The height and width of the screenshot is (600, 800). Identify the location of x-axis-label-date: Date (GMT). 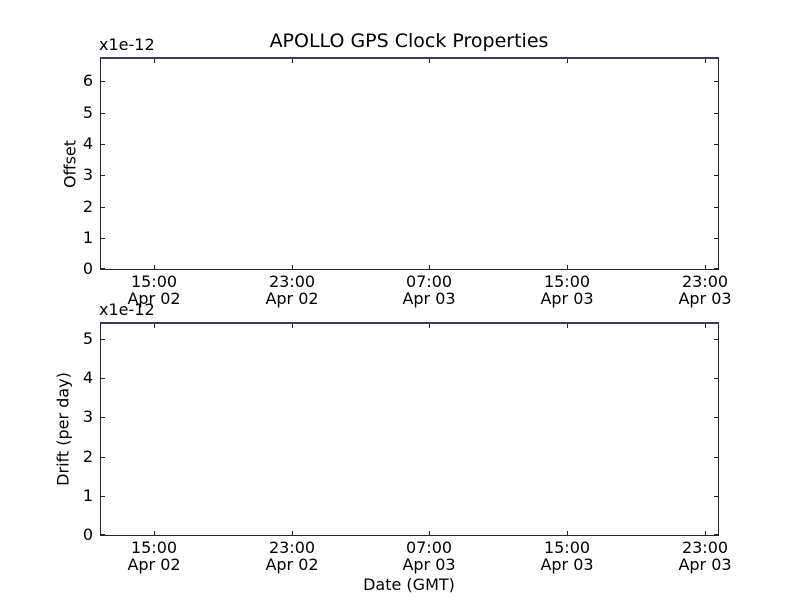
(409, 584).